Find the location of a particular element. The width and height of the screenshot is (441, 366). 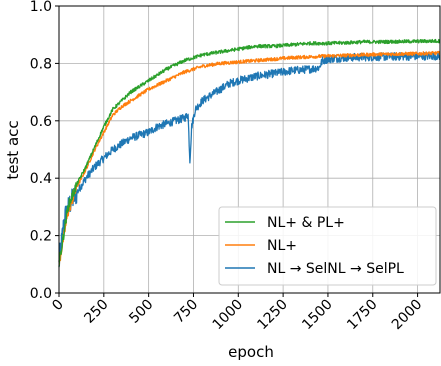

y-tick-label: 0.4 is located at coordinates (41, 179).